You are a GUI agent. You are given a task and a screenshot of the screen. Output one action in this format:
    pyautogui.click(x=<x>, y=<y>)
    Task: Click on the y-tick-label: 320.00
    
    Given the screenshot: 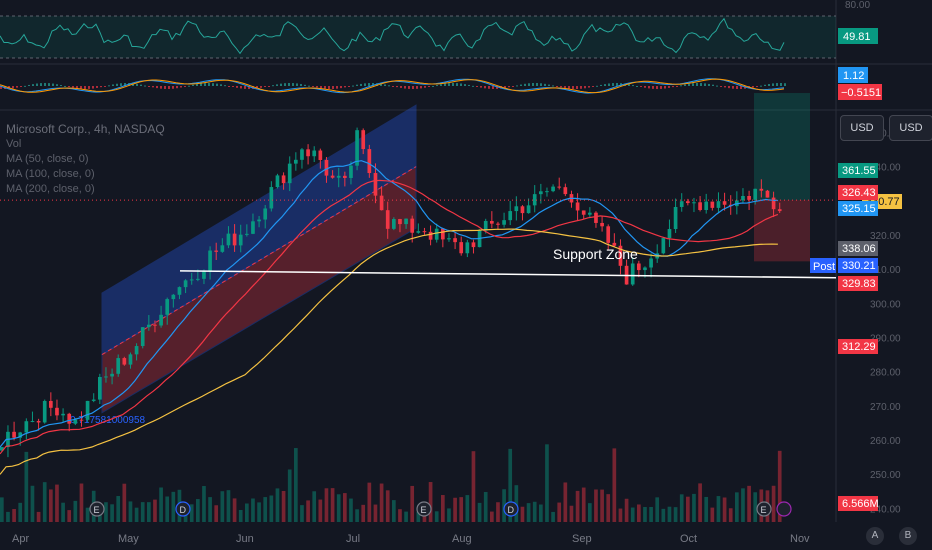 What is the action you would take?
    pyautogui.click(x=885, y=236)
    